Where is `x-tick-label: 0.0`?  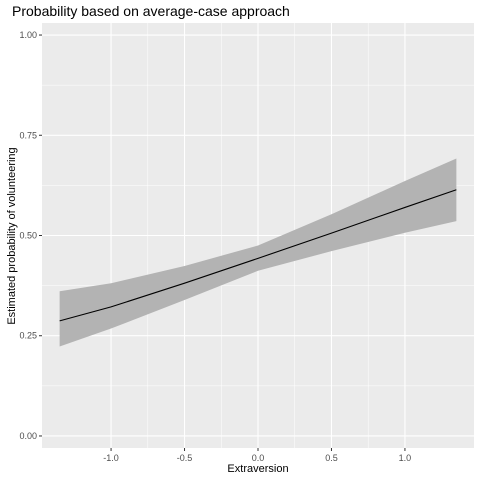 x-tick-label: 0.0 is located at coordinates (258, 458).